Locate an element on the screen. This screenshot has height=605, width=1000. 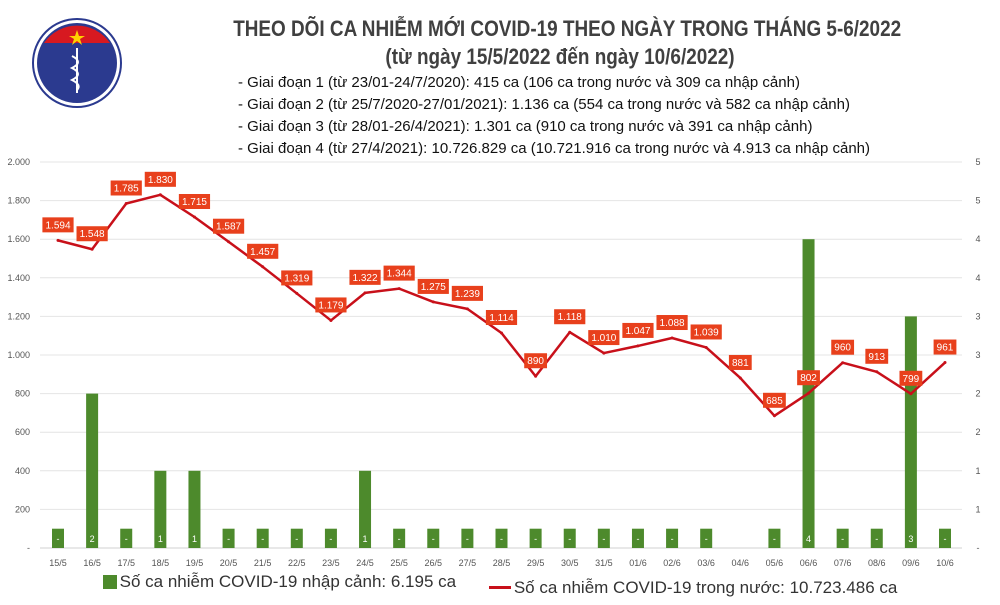
data-label: 960 is located at coordinates (842, 348).